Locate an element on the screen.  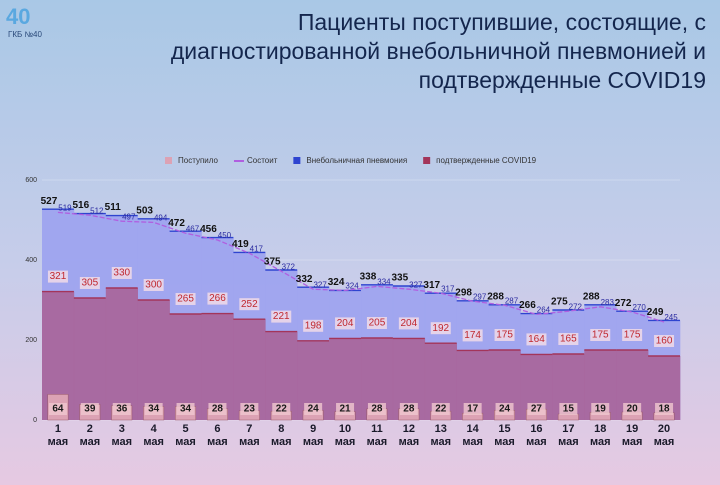
data-label: 265 is located at coordinates (185, 299).